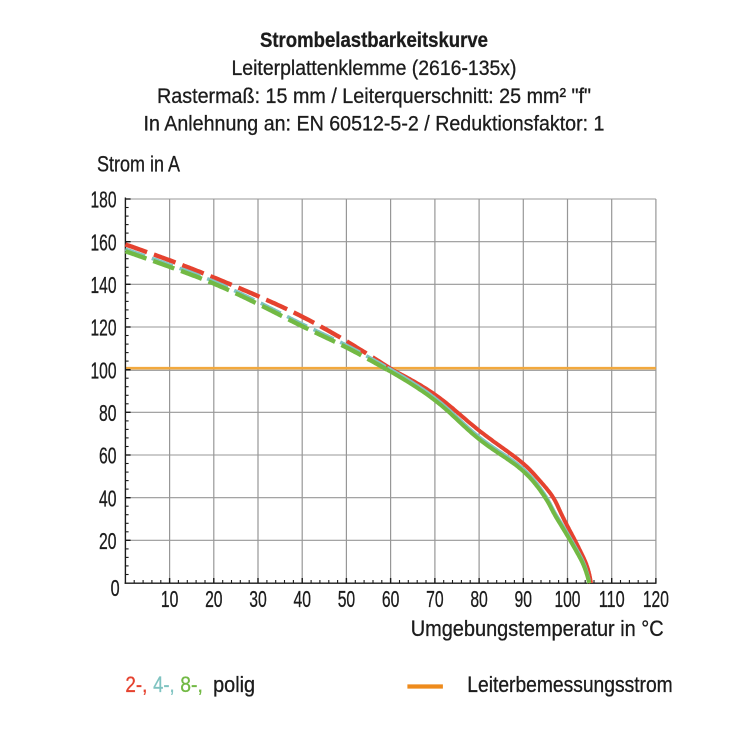 The image size is (750, 750). What do you see at coordinates (104, 200) in the screenshot?
I see `svg-text: 180` at bounding box center [104, 200].